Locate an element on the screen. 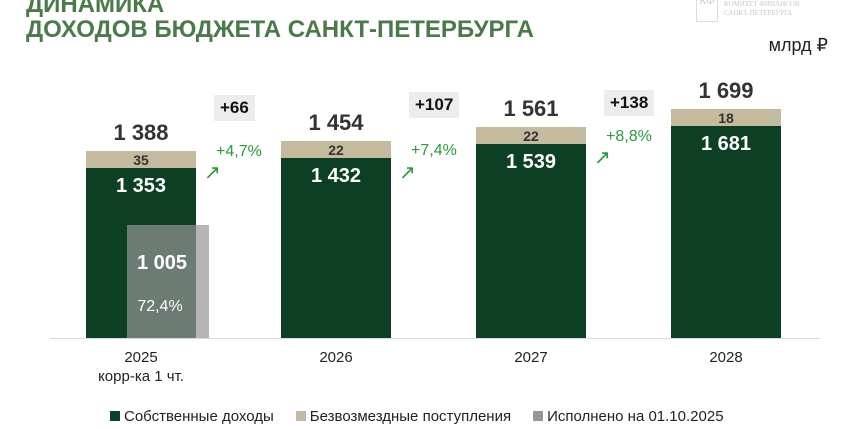 The height and width of the screenshot is (429, 858). committee-logo: КФ КОМИТЕТ ФИНАНСОВ САНКТ-ПЕТЕРБУРГА is located at coordinates (766, 11).